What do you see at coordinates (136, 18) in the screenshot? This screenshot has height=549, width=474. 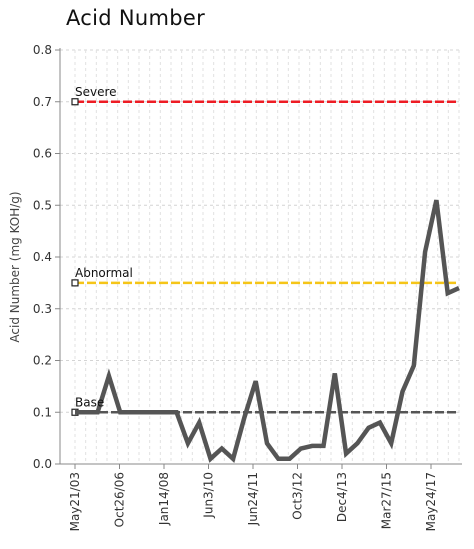 I see `chart-title: Acid Number` at bounding box center [136, 18].